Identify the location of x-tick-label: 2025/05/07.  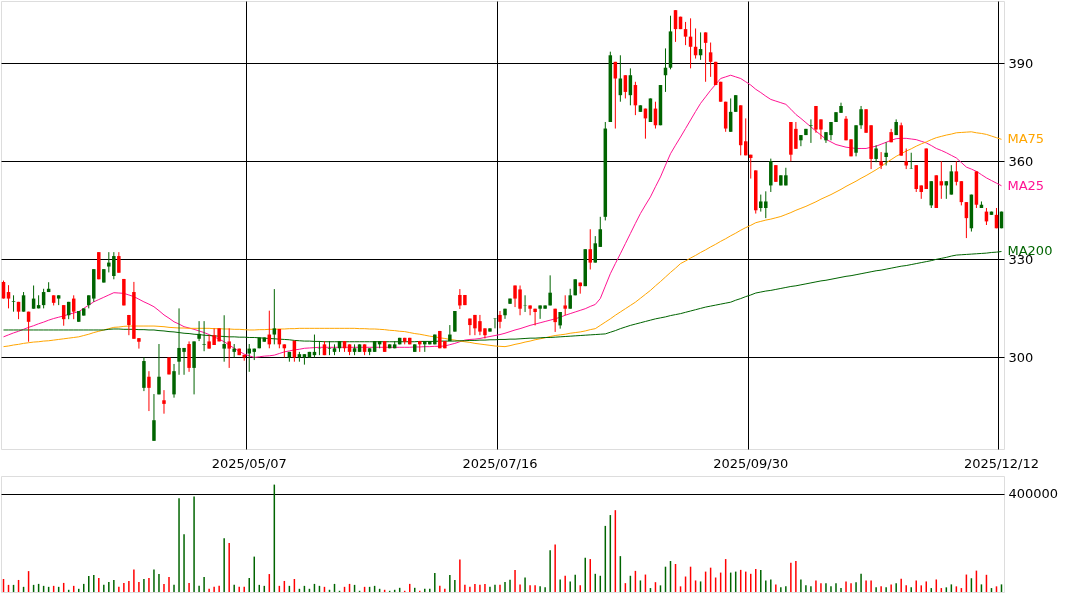
(249, 463).